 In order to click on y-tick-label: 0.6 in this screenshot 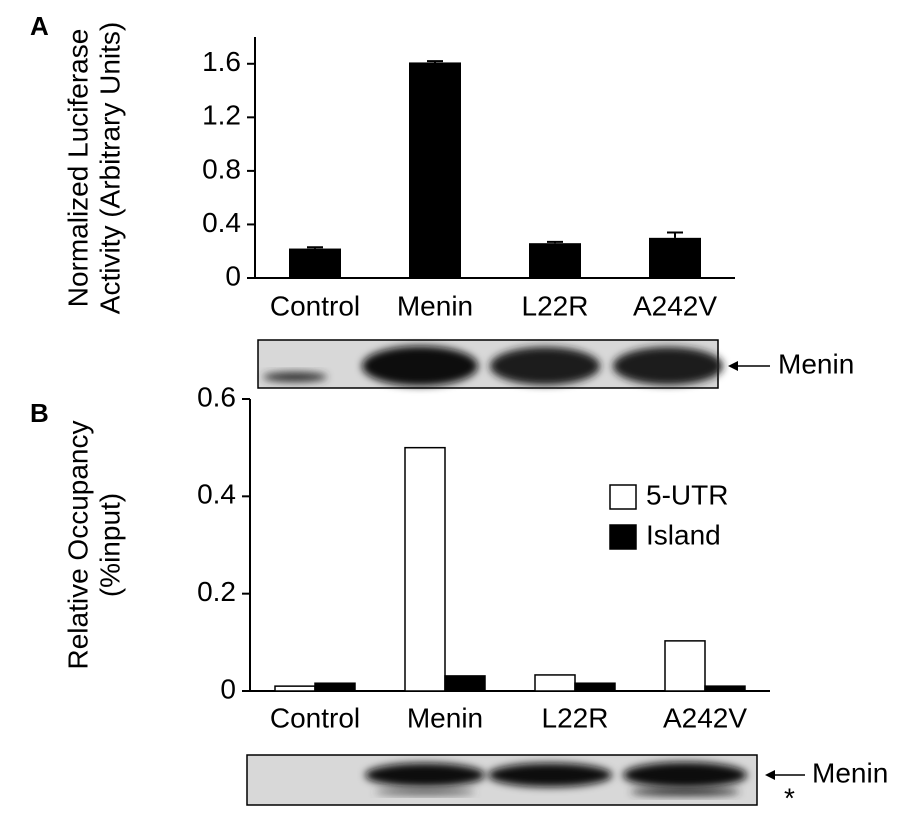, I will do `click(216, 396)`.